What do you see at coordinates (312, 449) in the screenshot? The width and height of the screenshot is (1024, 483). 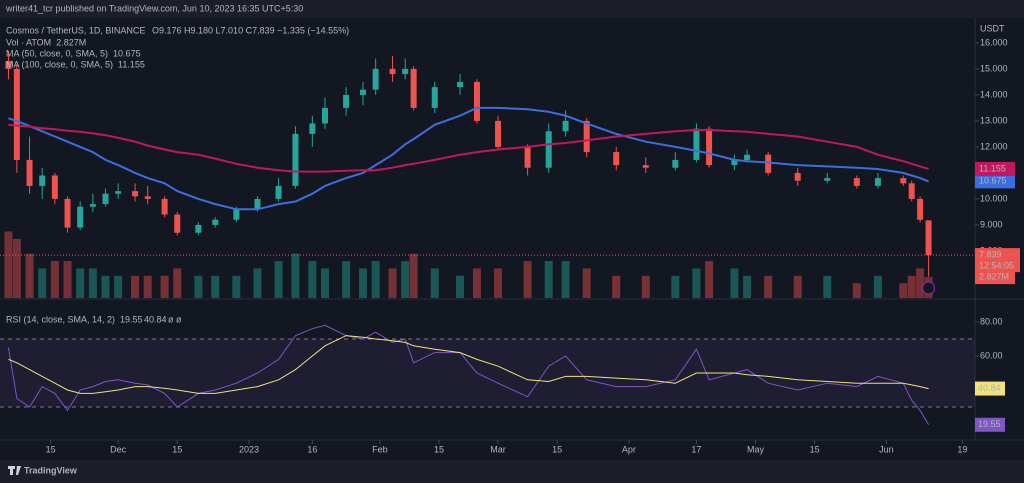 I see `x-tick-label: 16` at bounding box center [312, 449].